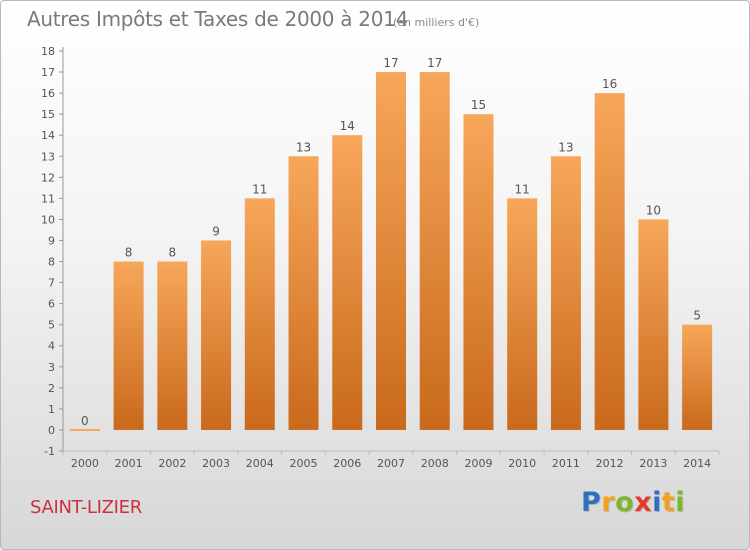 This screenshot has height=550, width=750. I want to click on value-label: 15, so click(478, 105).